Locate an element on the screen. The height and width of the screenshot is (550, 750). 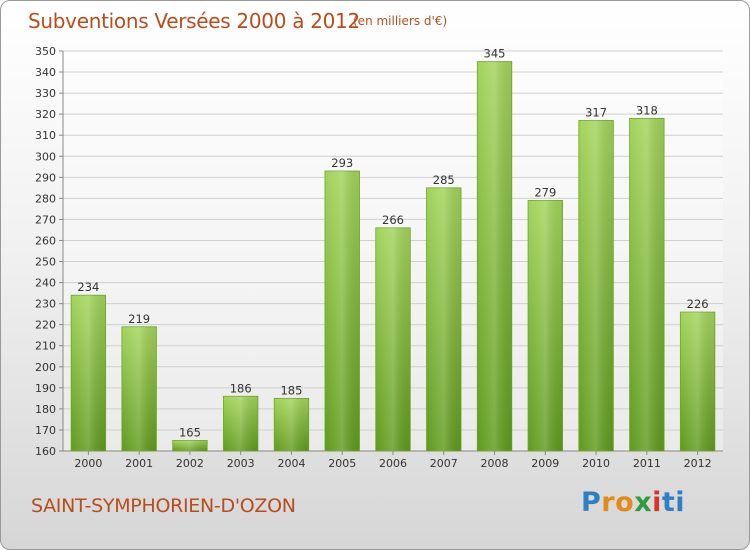
y-tick-label: 170 is located at coordinates (45, 430).